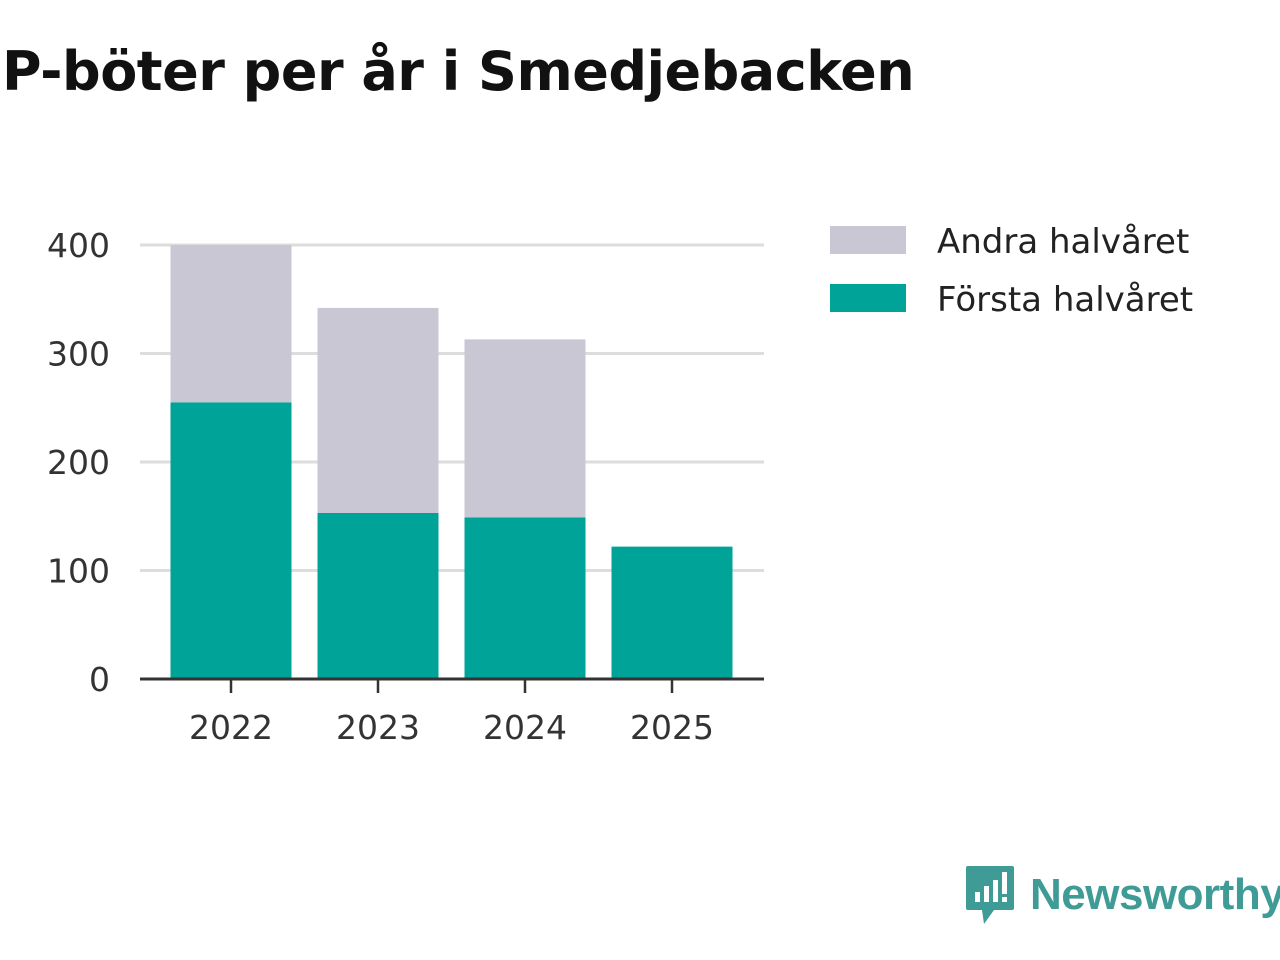 The width and height of the screenshot is (1280, 960). What do you see at coordinates (990, 895) in the screenshot?
I see `newsworthy-logo-icon` at bounding box center [990, 895].